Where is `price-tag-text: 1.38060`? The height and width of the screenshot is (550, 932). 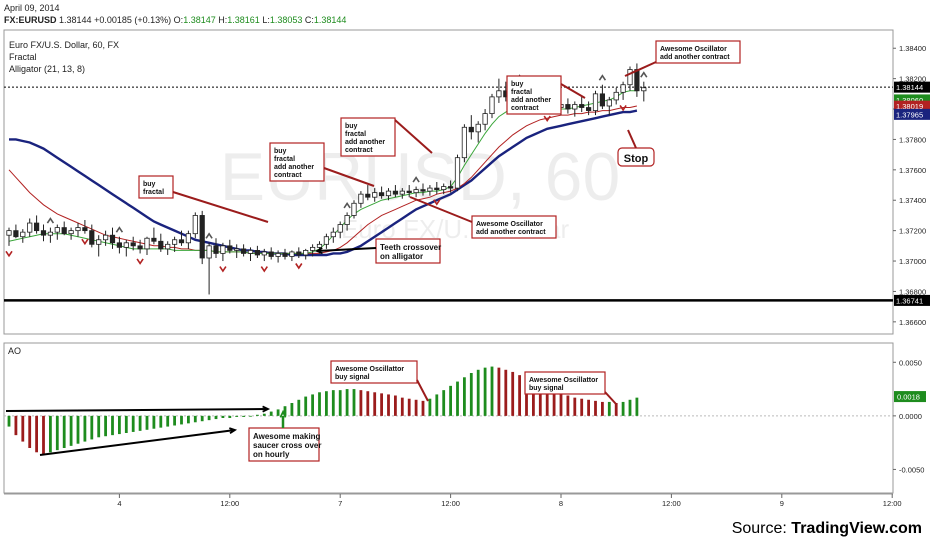
price-tag-text: 1.38060 is located at coordinates (909, 100).